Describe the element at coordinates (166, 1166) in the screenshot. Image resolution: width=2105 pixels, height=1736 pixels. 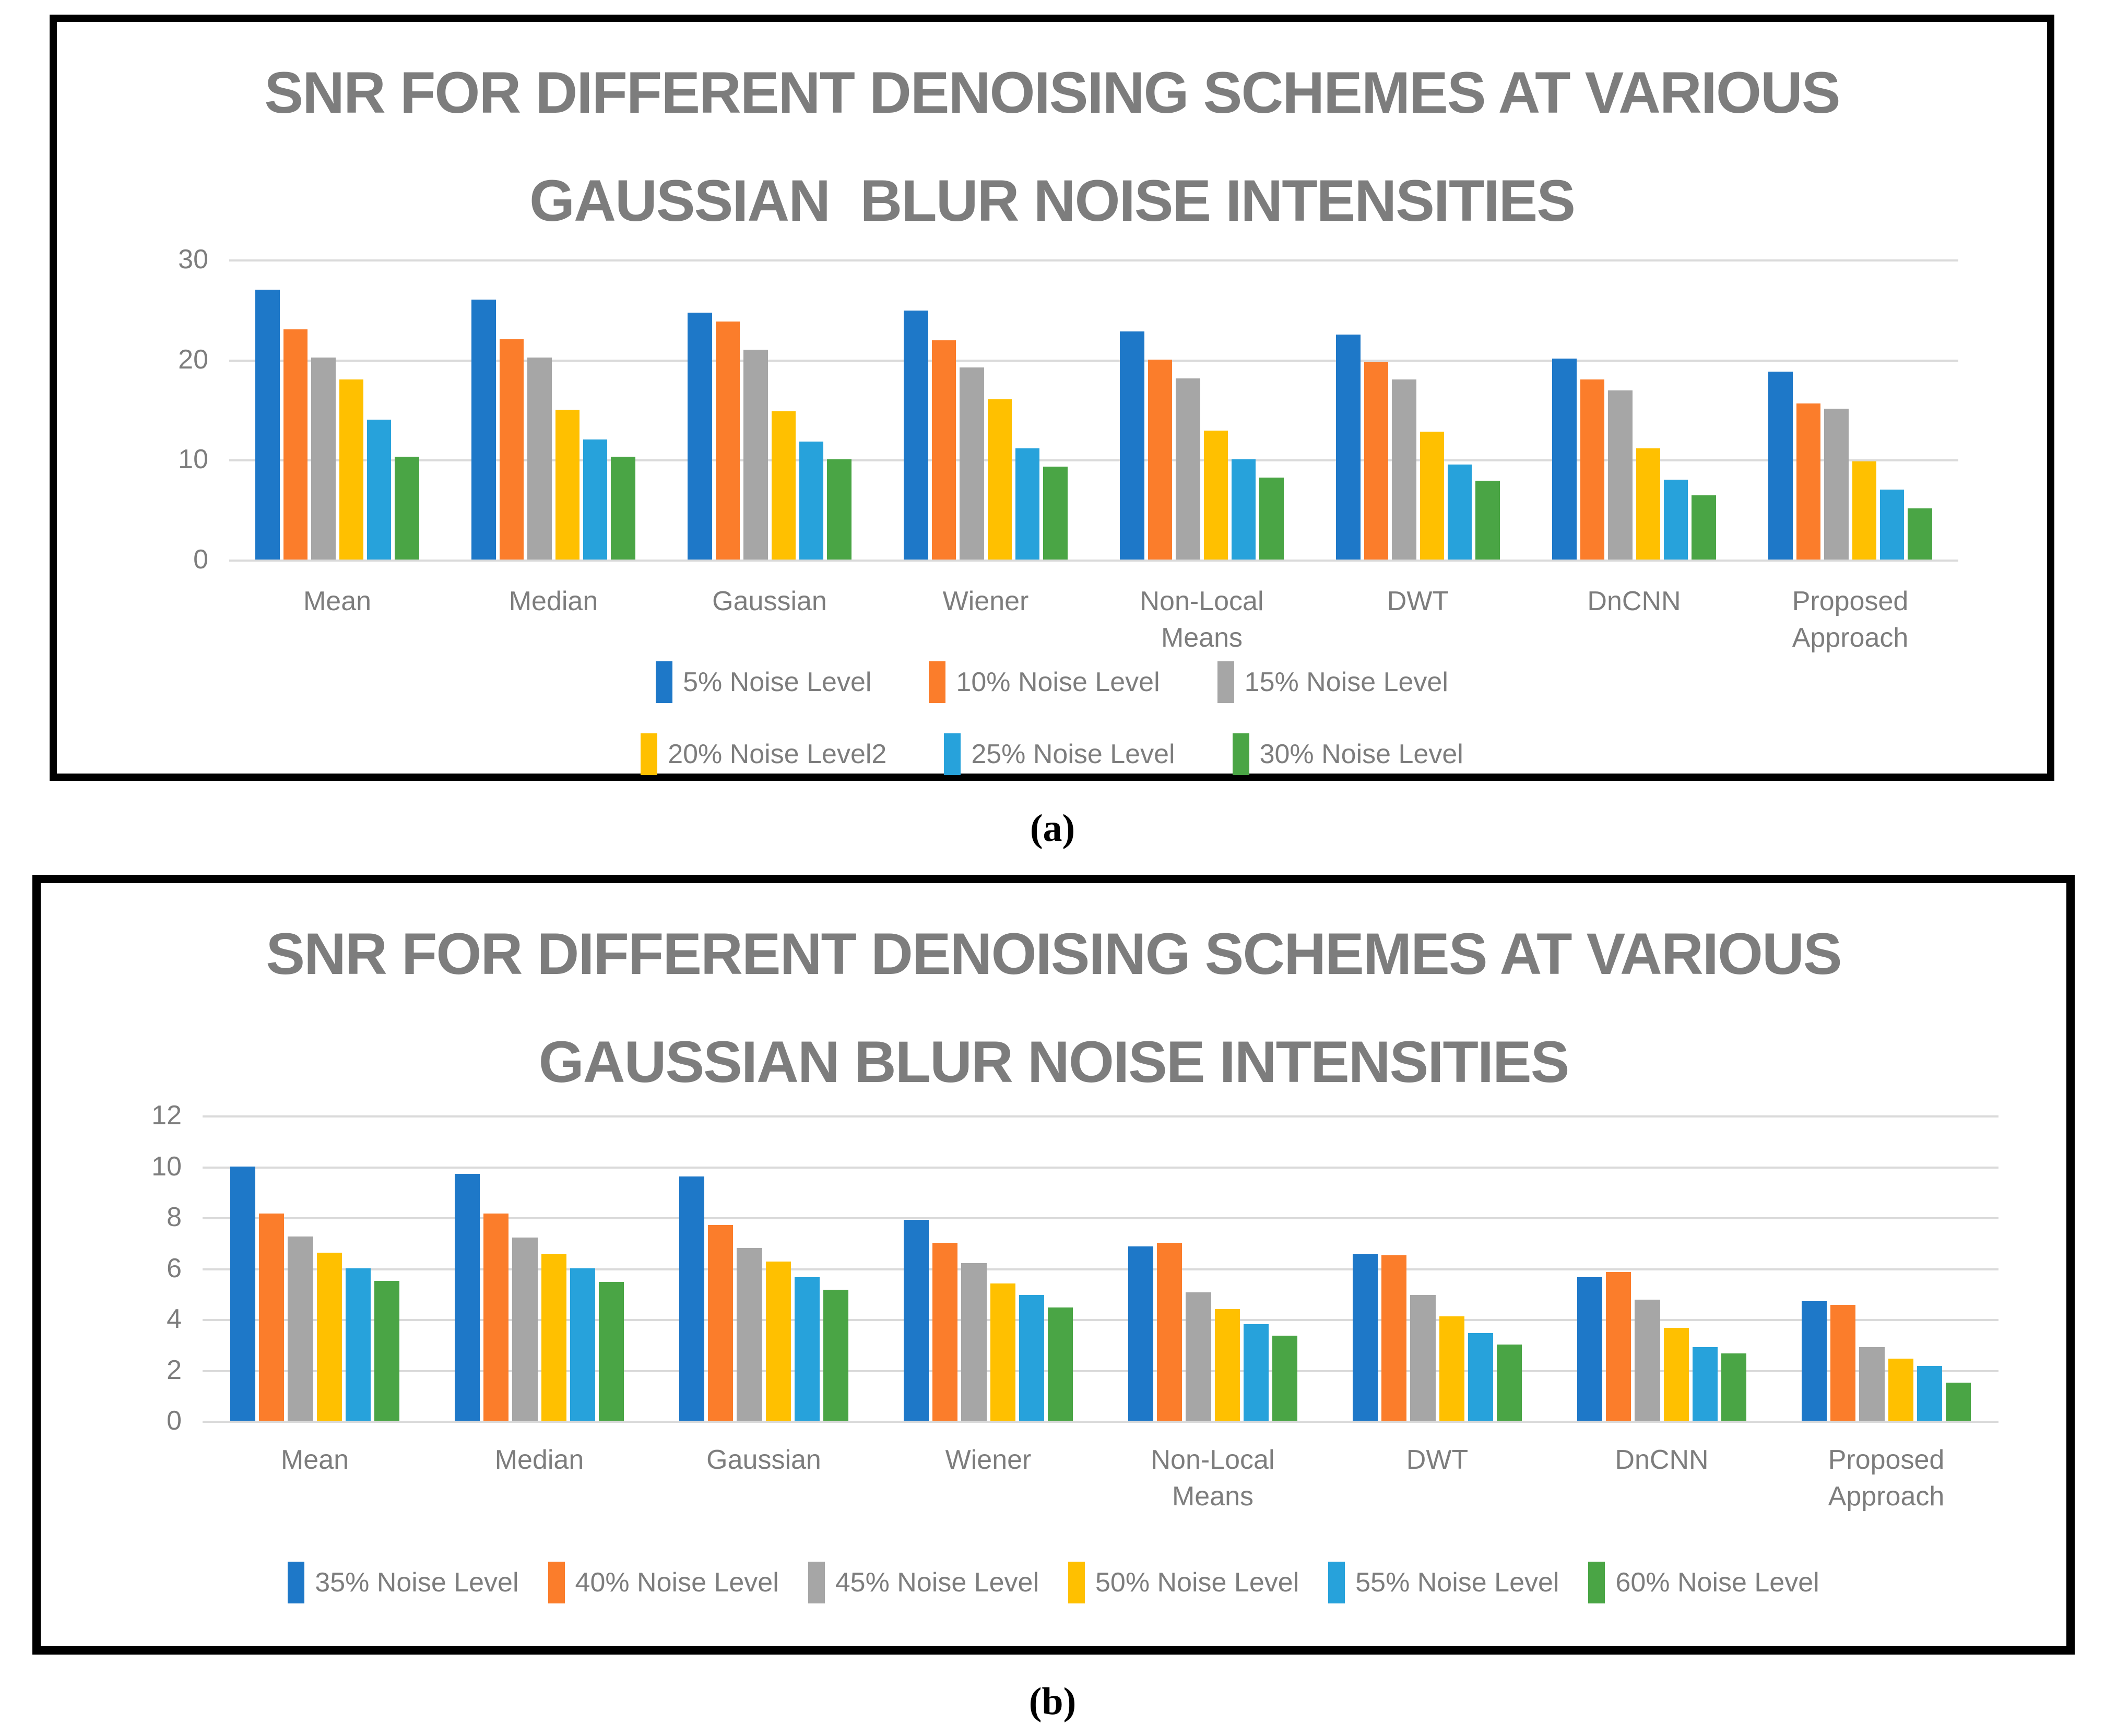
I see `y-tick-label: 10` at that location.